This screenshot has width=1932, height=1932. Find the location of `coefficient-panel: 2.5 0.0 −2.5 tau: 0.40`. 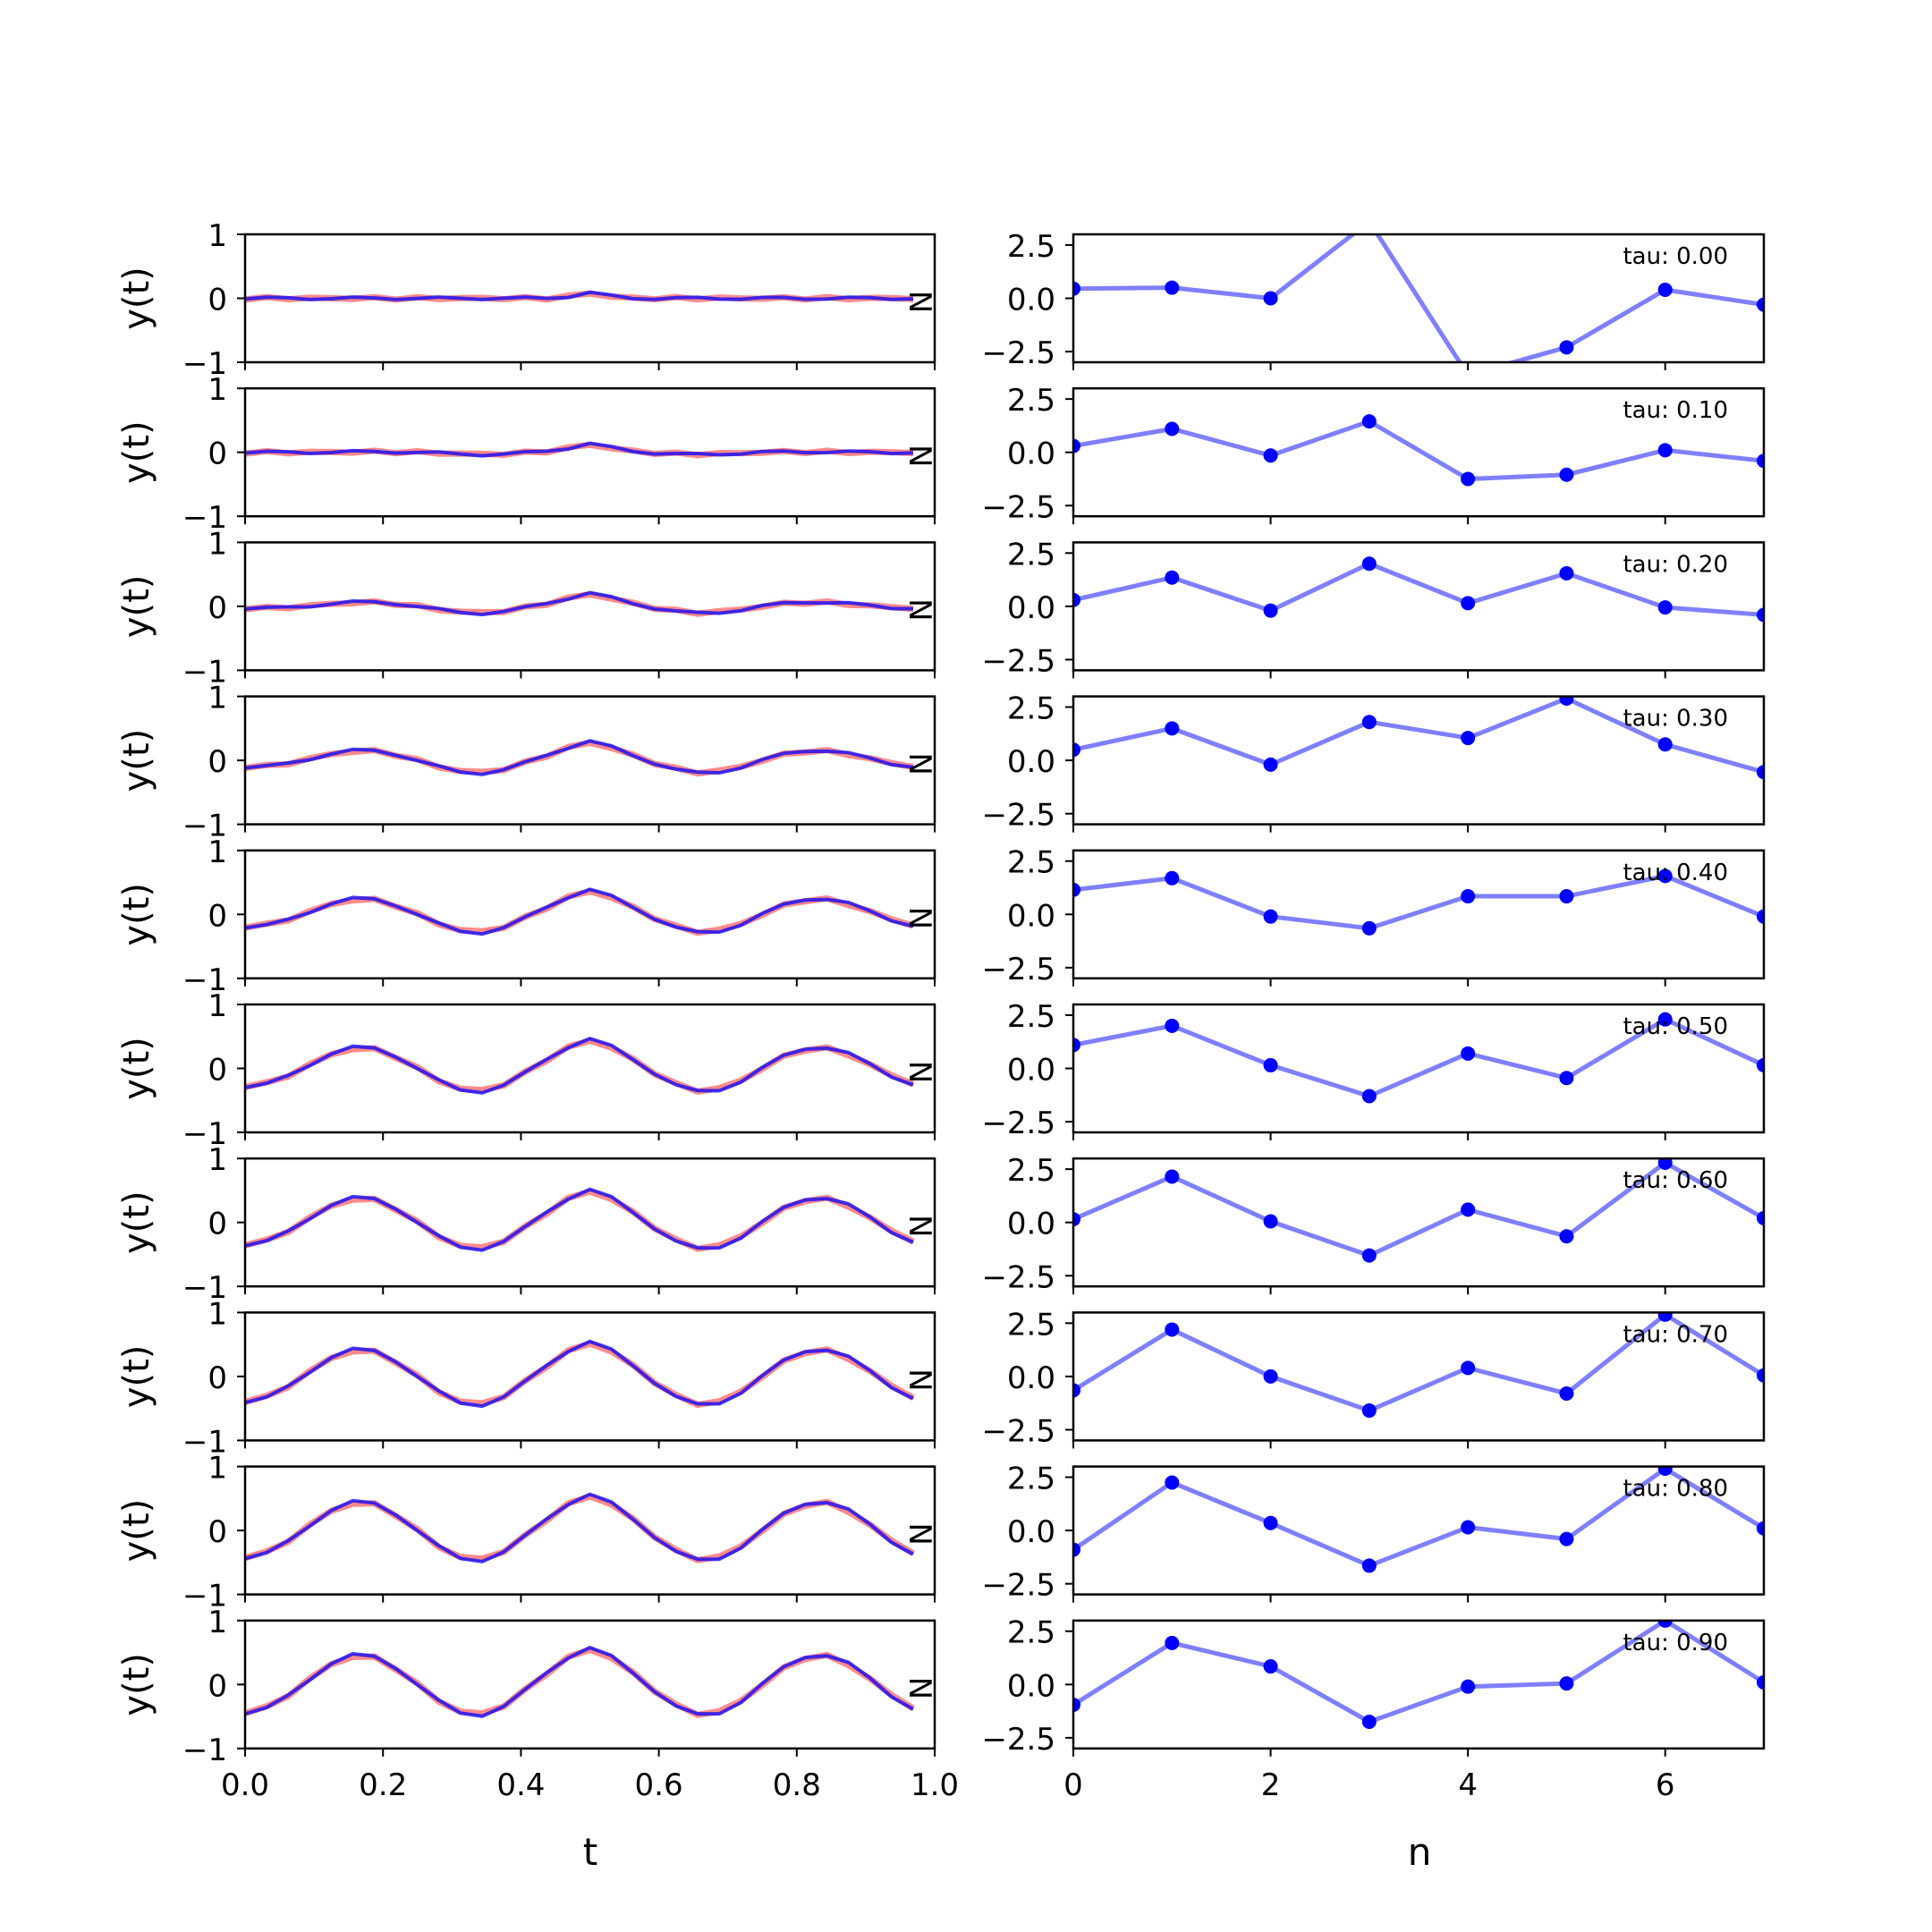

coefficient-panel: 2.5 0.0 −2.5 tau: 0.40 is located at coordinates (1373, 916).